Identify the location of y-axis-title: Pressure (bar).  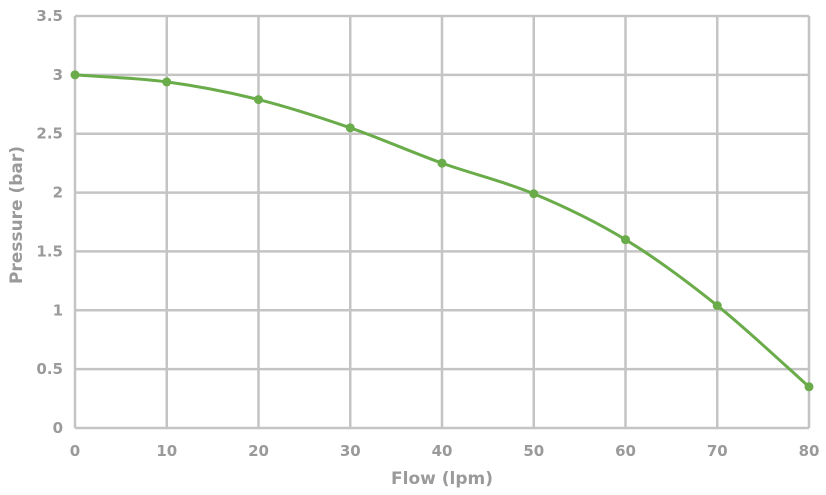
(17, 215).